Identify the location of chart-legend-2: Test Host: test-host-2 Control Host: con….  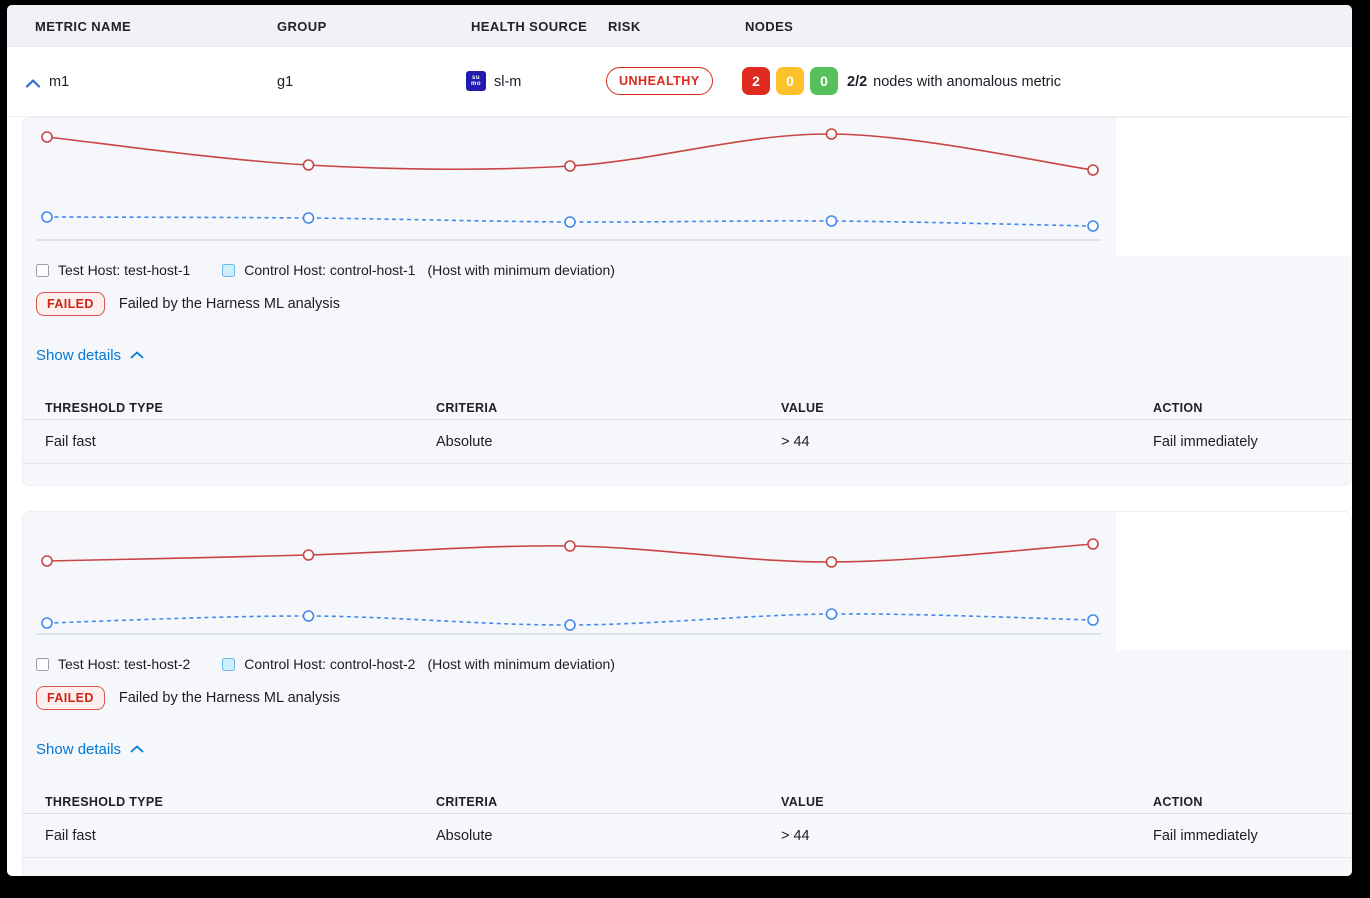
(687, 664).